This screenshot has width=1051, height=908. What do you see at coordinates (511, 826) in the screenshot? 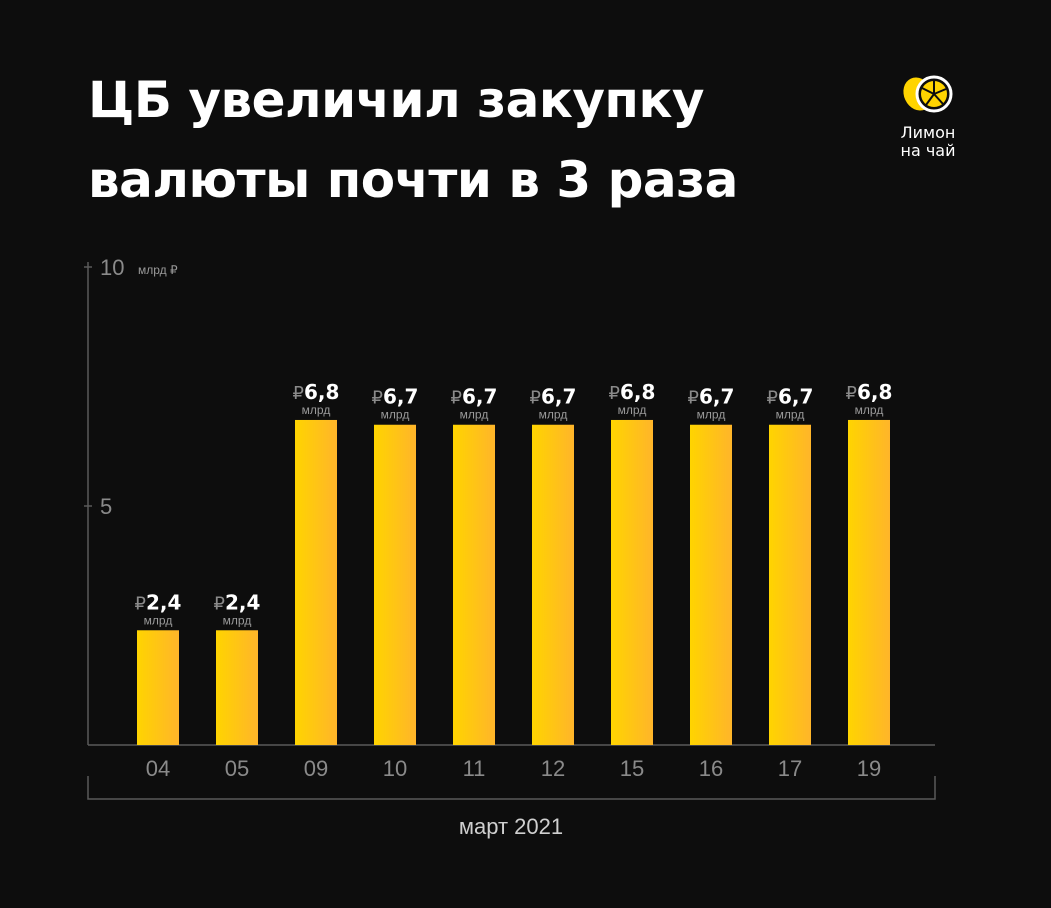
I see `x-axis-label: март 2021` at bounding box center [511, 826].